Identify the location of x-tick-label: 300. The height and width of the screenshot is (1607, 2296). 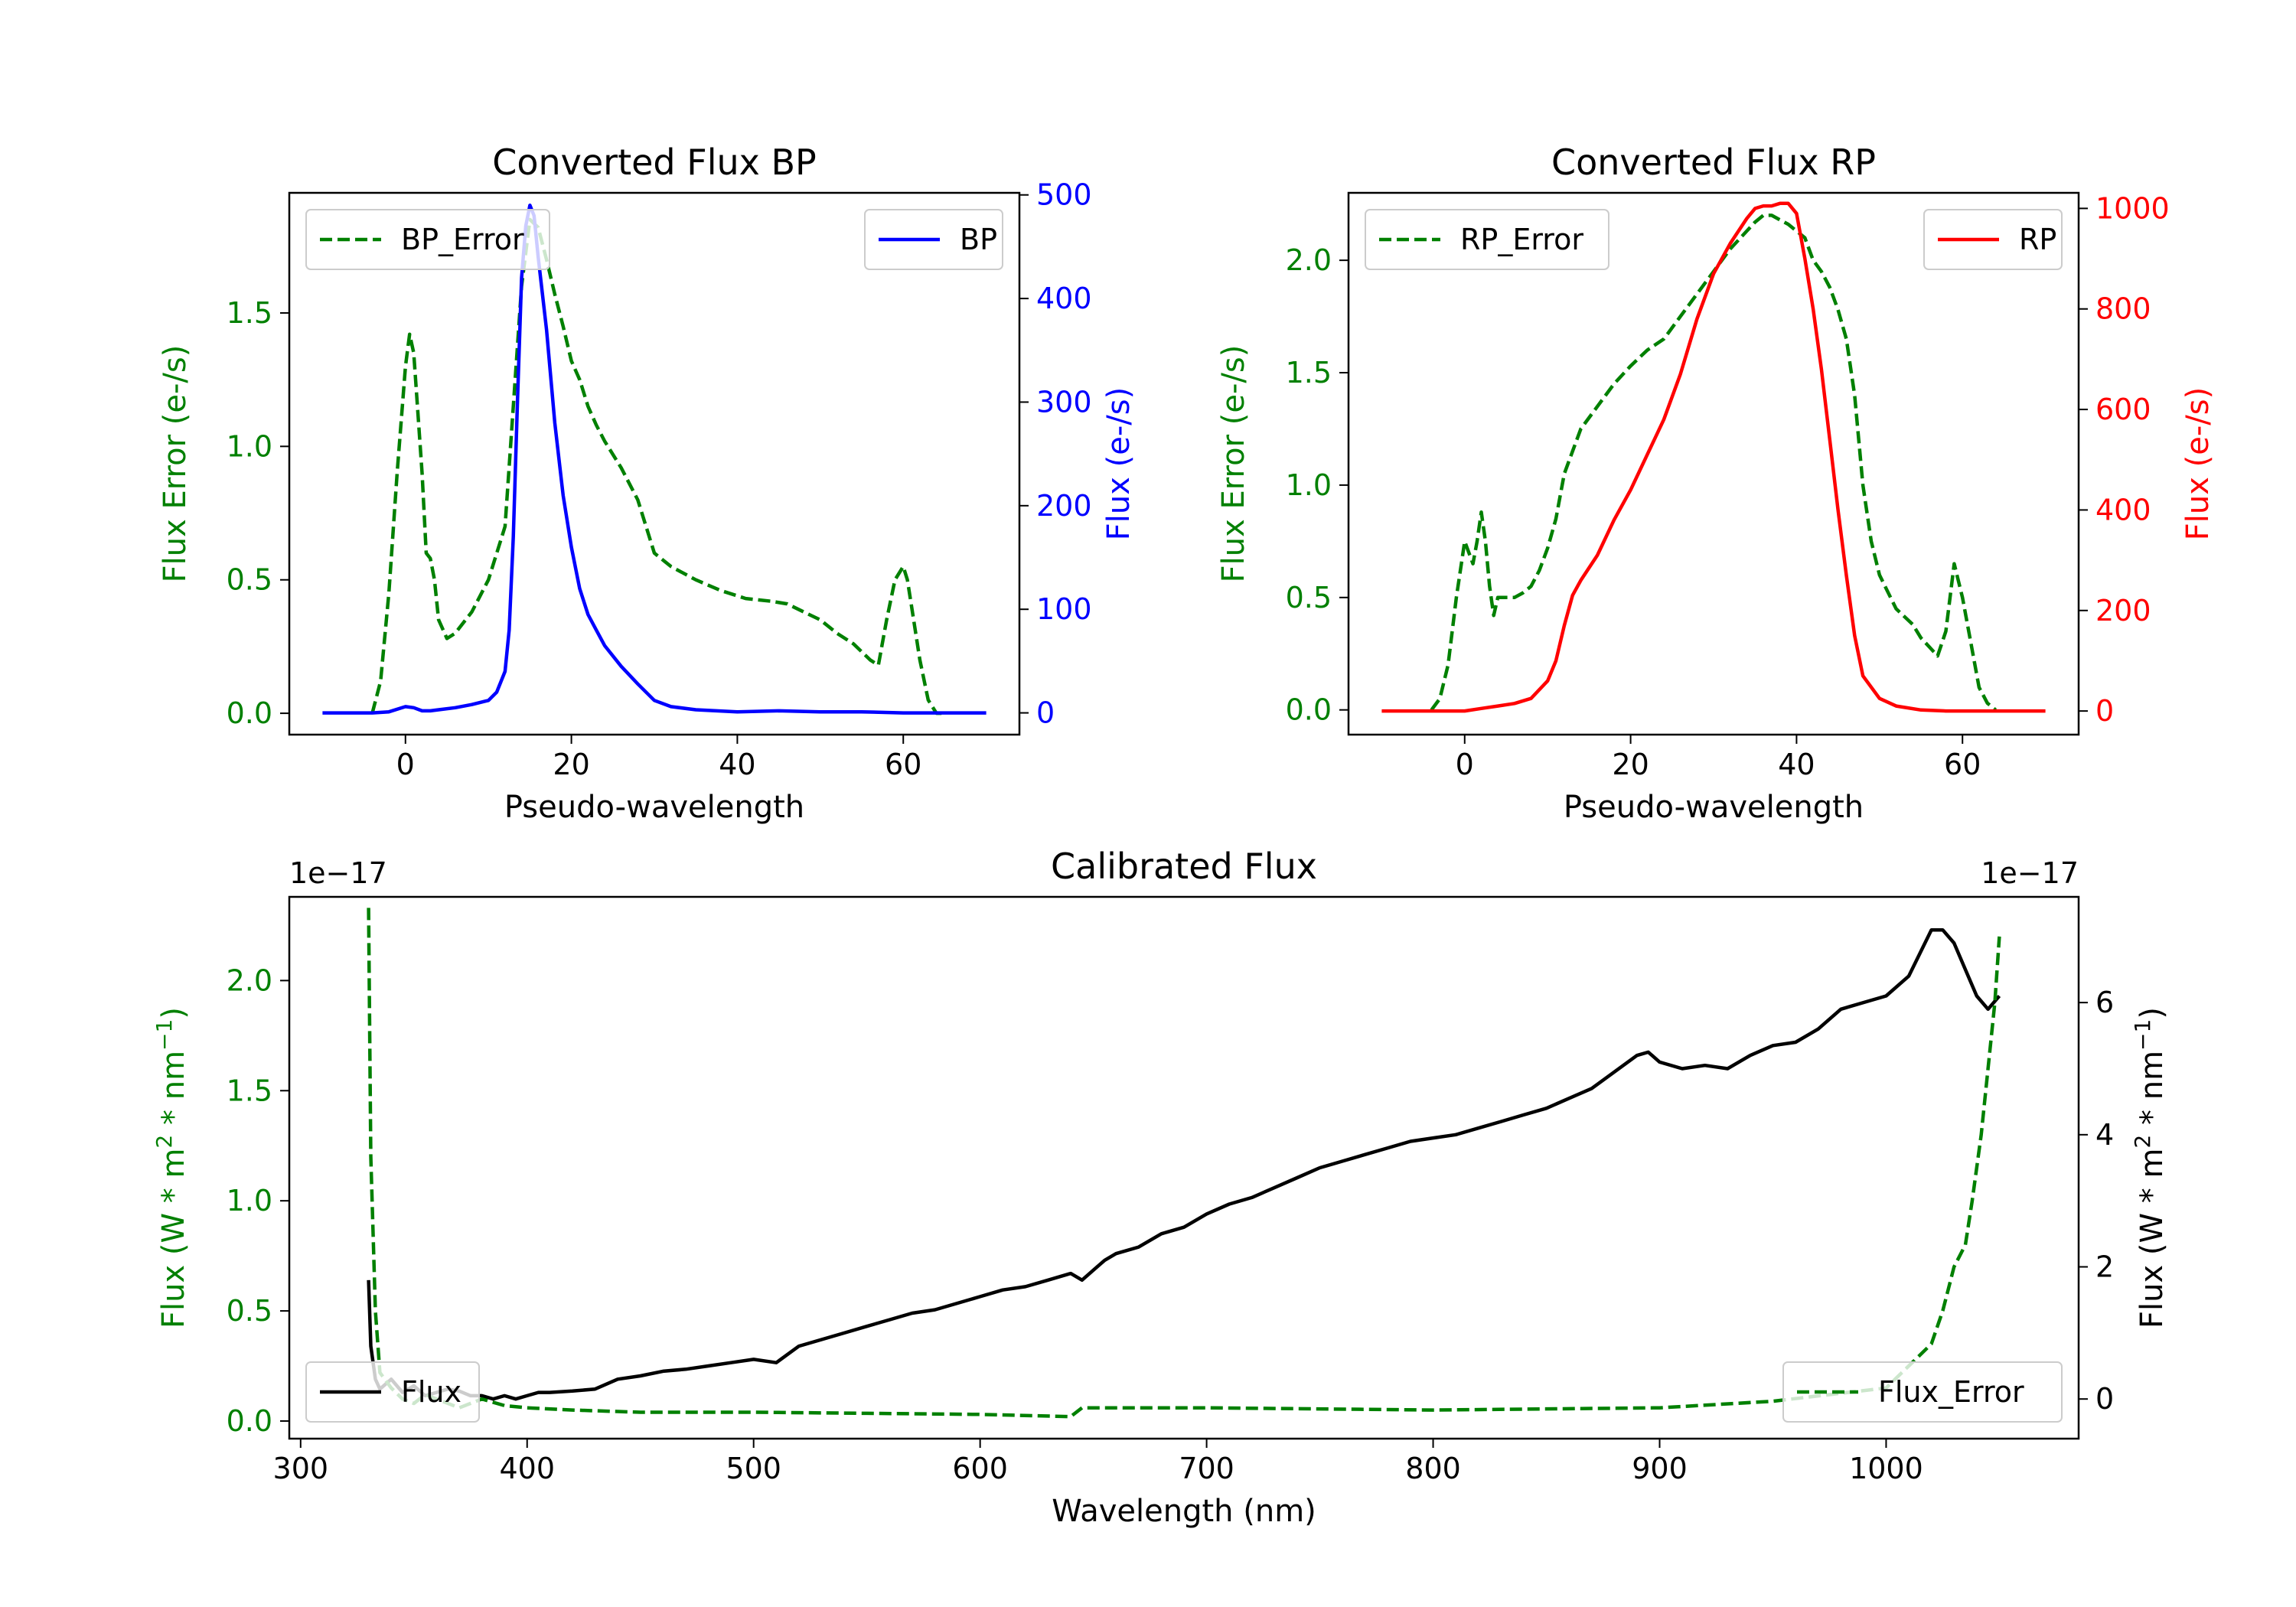
(301, 1468).